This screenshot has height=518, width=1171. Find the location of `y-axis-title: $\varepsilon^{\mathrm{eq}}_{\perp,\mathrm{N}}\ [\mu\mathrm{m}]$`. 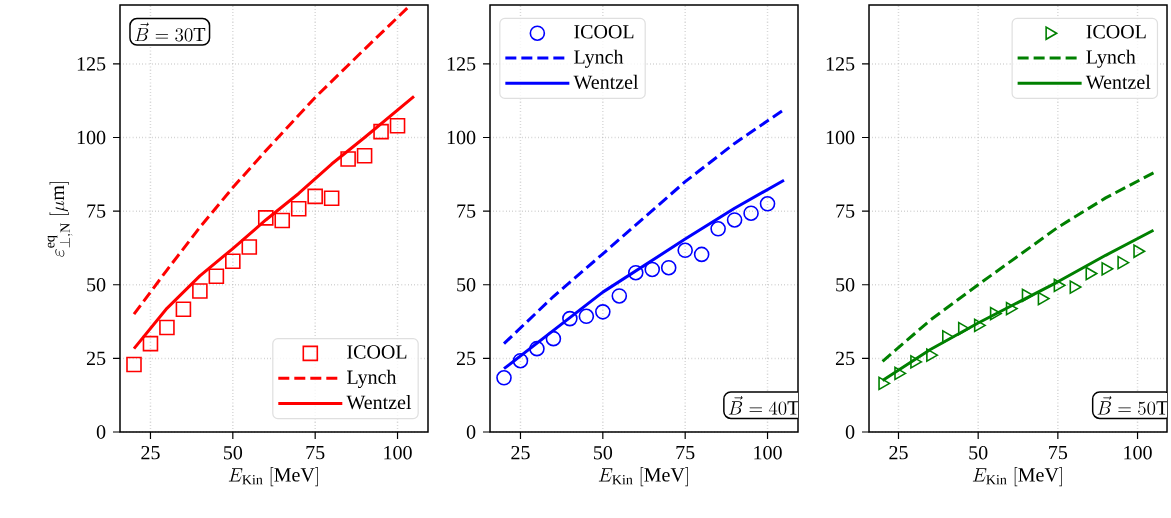

y-axis-title: $\varepsilon^{\mathrm{eq}}_{\perp,\mathrm{N}}\ [\mu\mathrm{m}]$ is located at coordinates (60, 219).